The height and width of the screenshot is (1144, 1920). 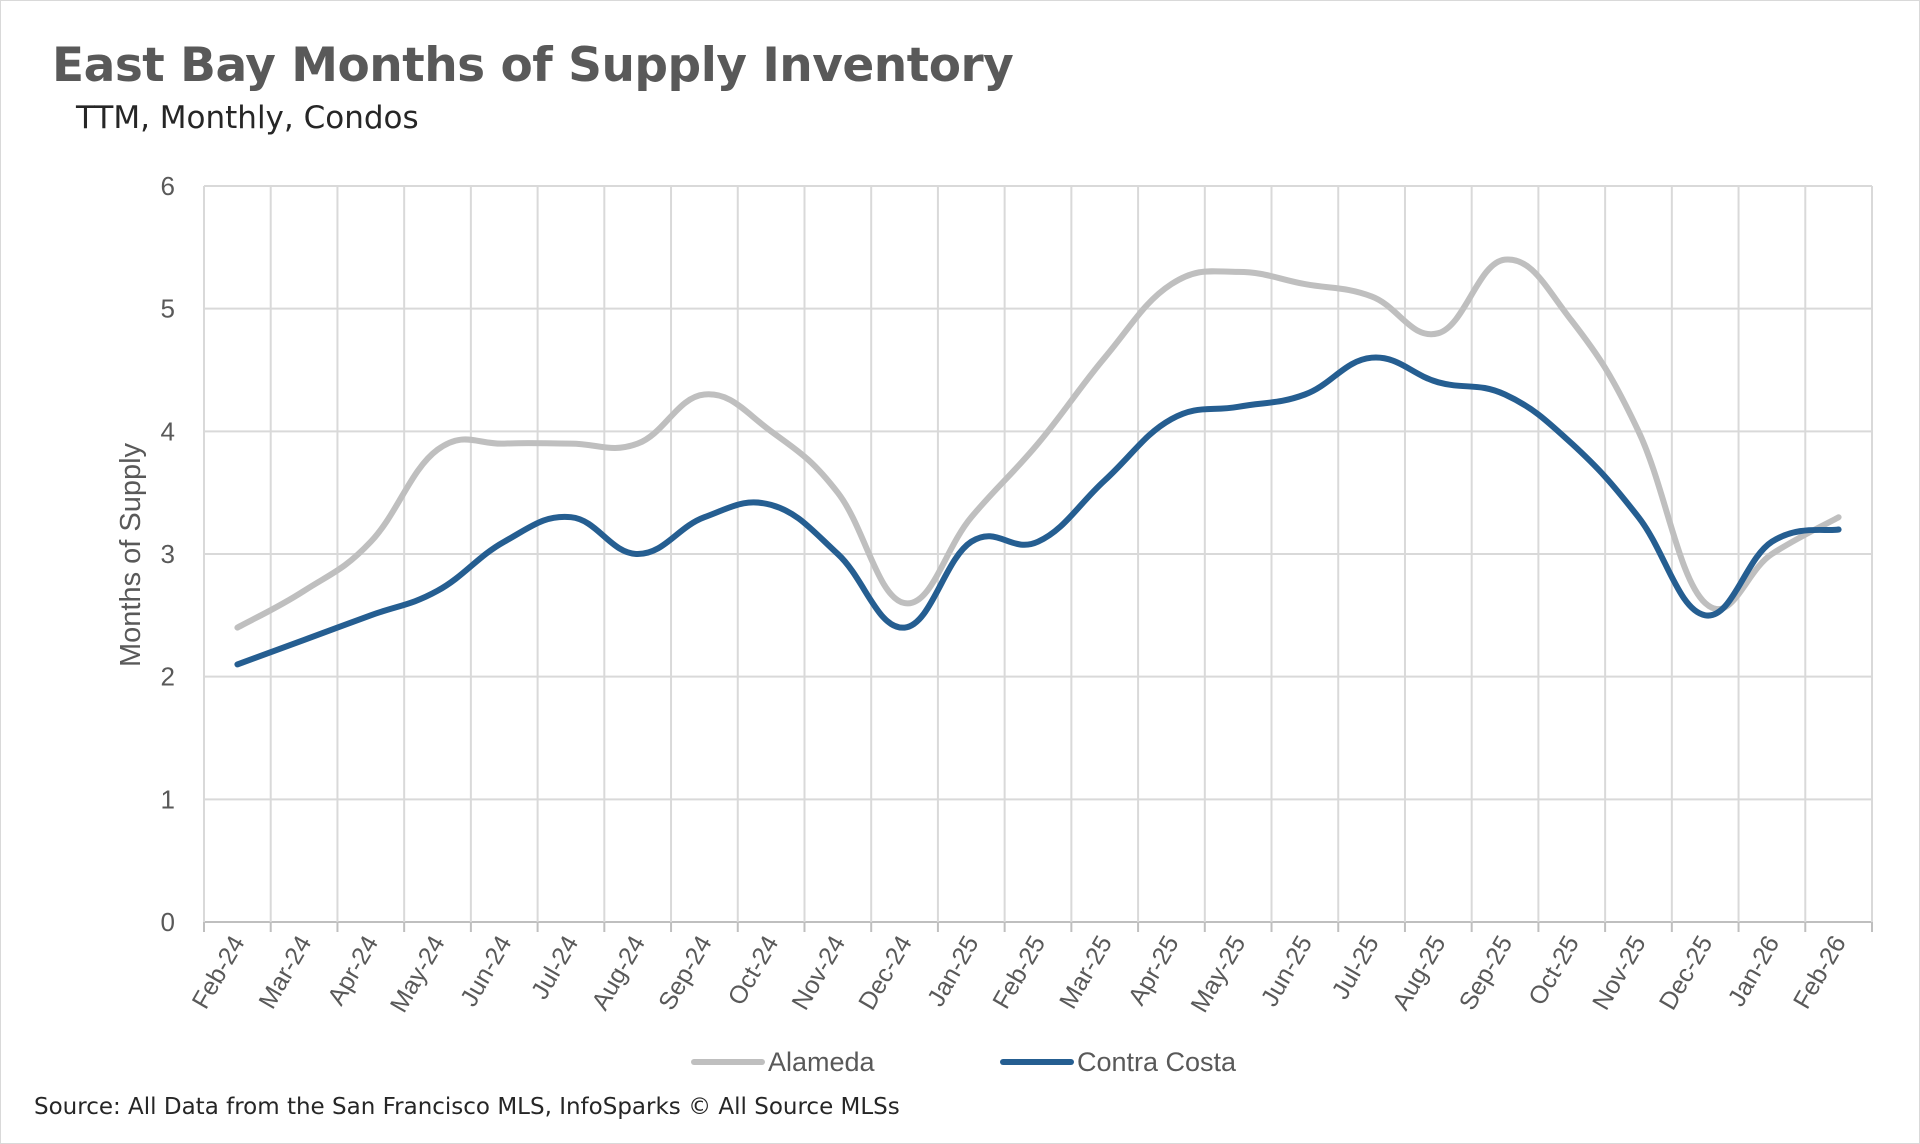 What do you see at coordinates (964, 1062) in the screenshot?
I see `legend: Alameda Contra Costa` at bounding box center [964, 1062].